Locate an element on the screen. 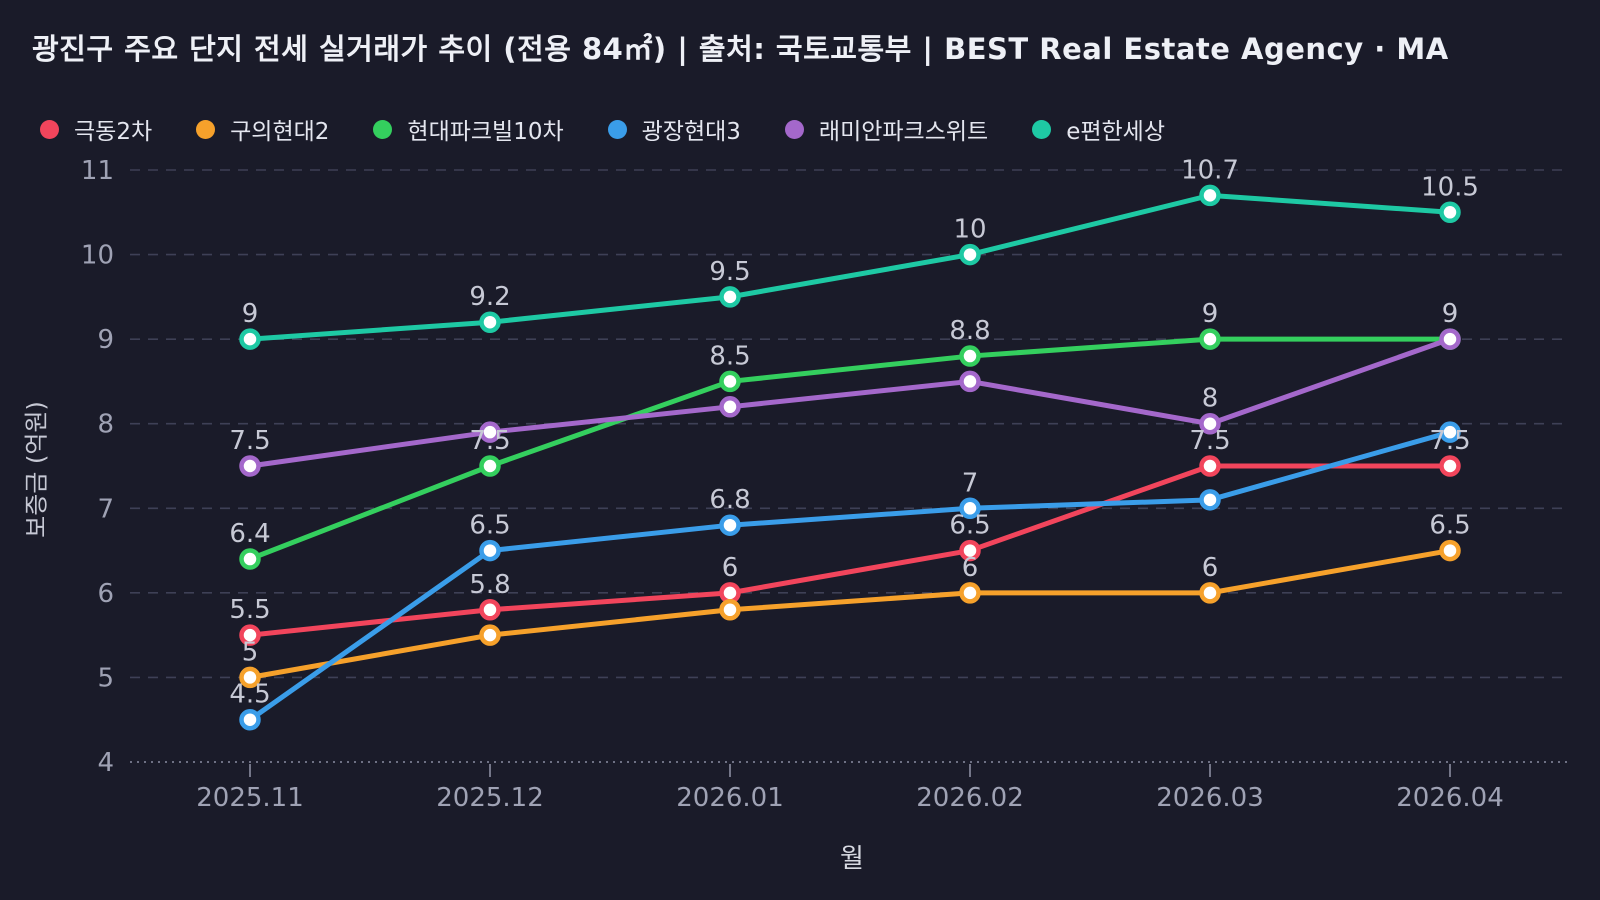 This screenshot has width=1600, height=900. legend-item-label: e편한세상 is located at coordinates (1115, 132).